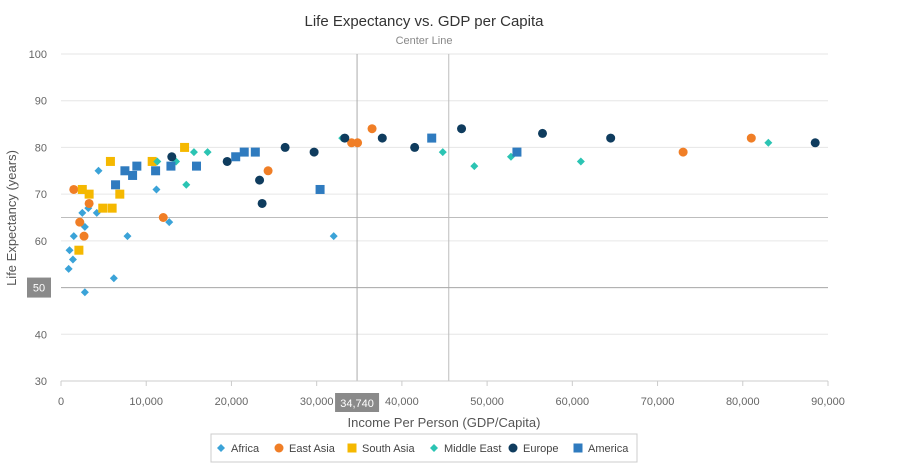 The height and width of the screenshot is (476, 910). Describe the element at coordinates (424, 41) in the screenshot. I see `chart-subtitle: Center Line` at that location.